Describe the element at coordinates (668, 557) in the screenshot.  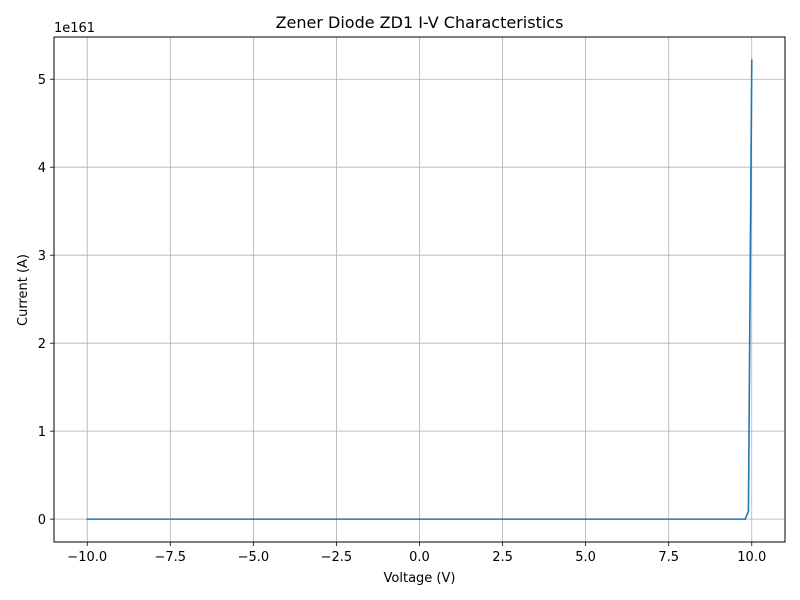
I see `x-tick-label: 7.5` at that location.